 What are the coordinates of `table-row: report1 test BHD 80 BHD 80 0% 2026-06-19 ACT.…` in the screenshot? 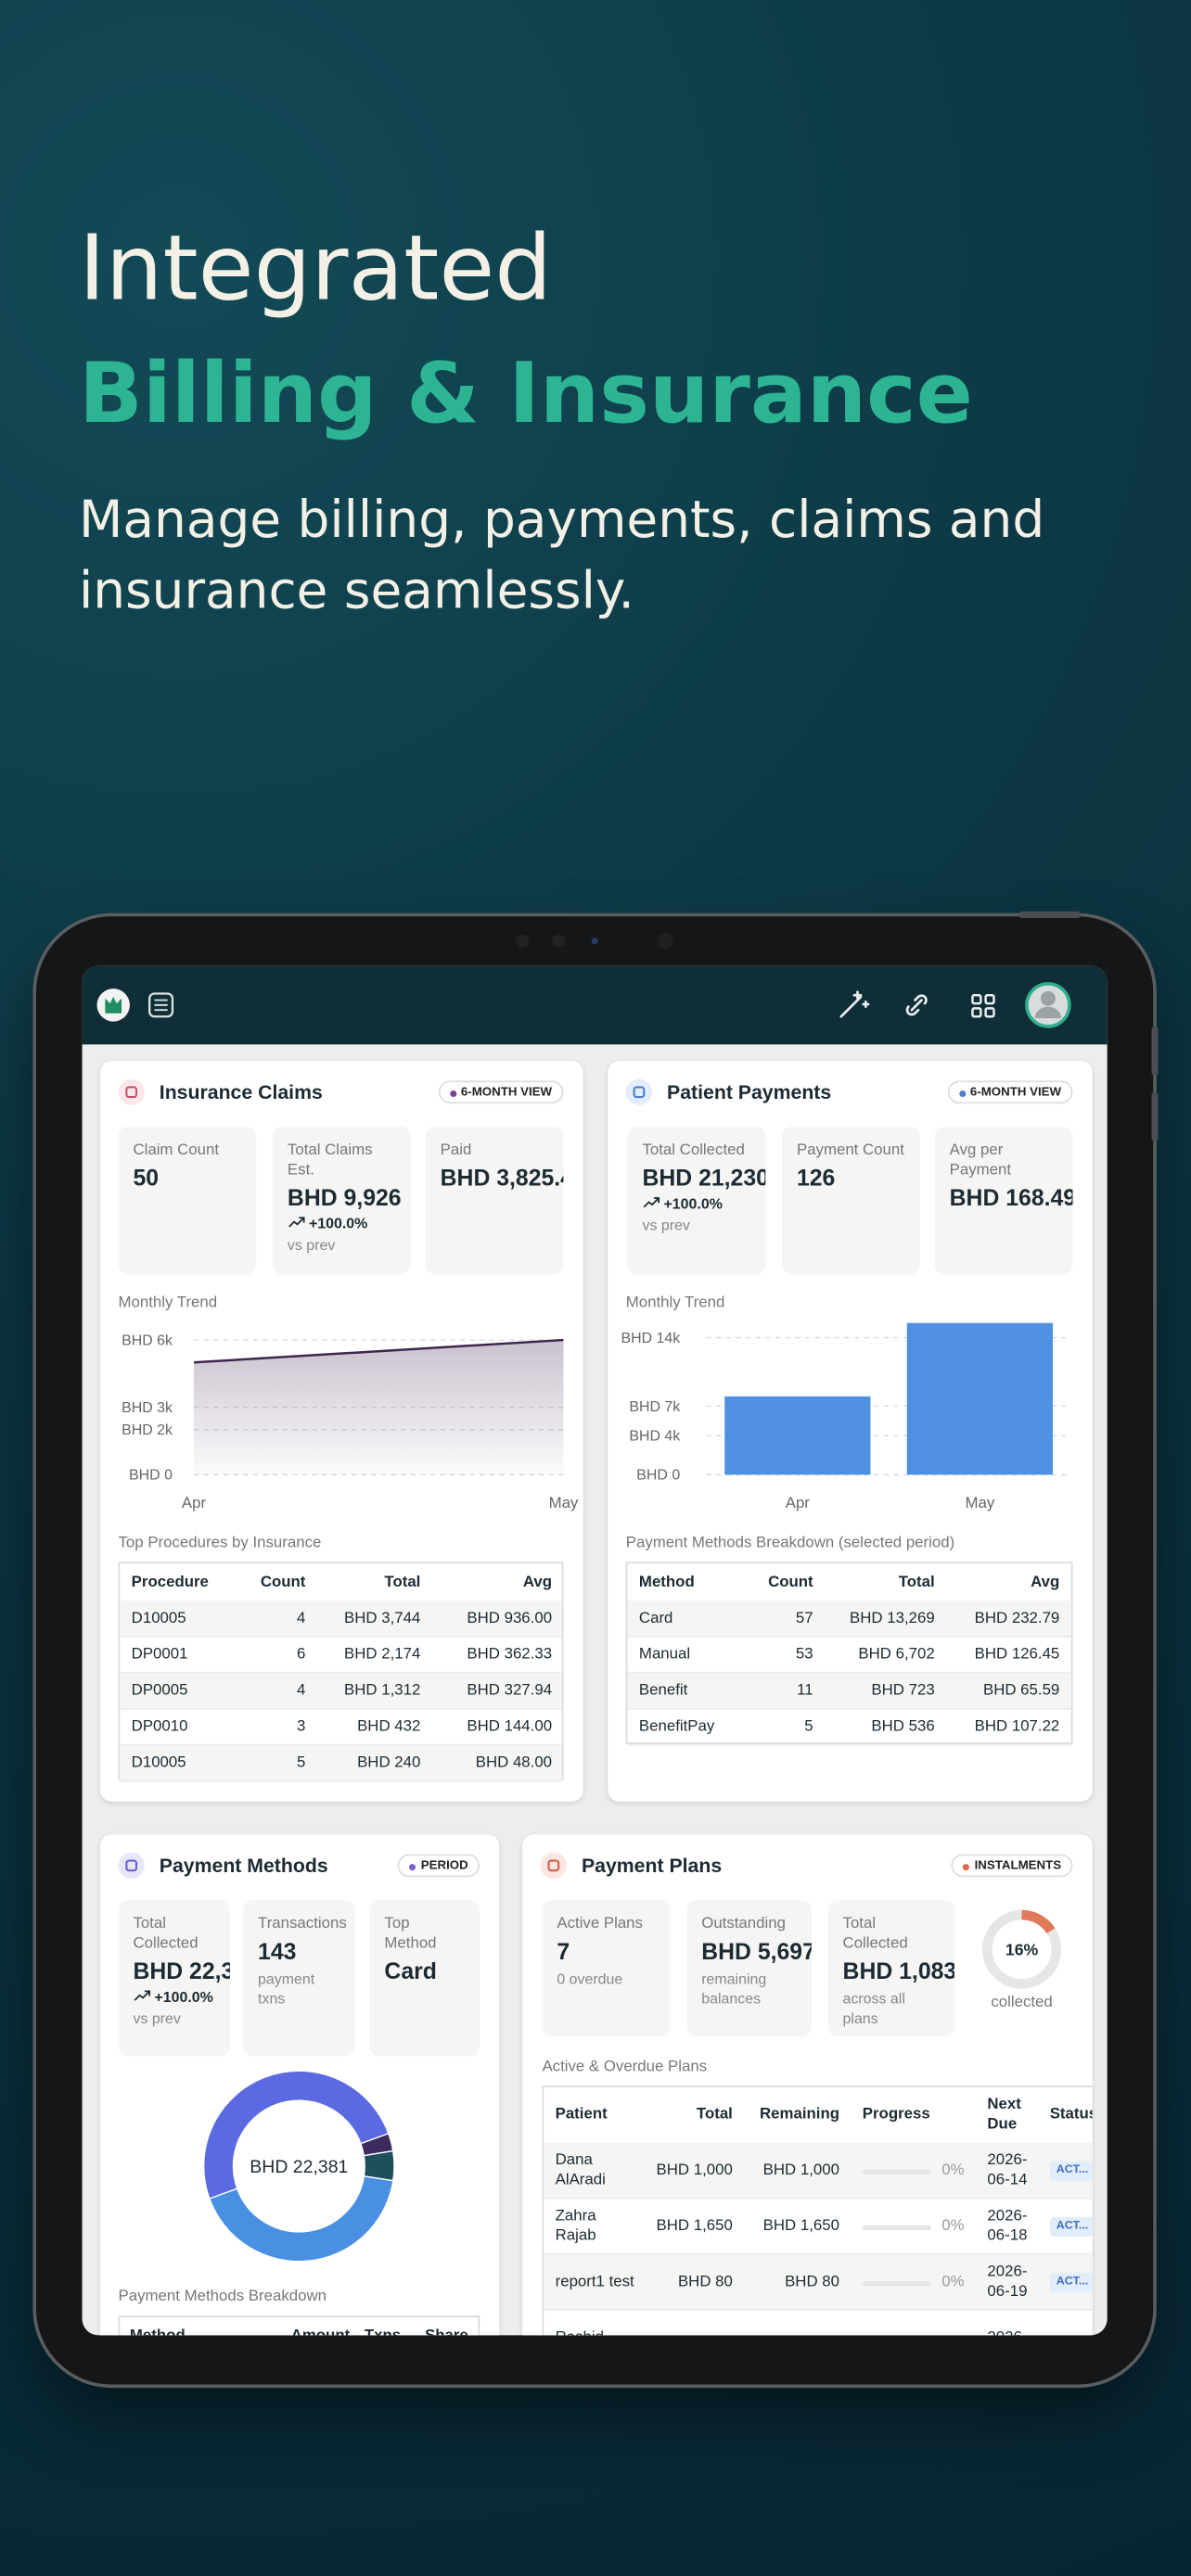 It's located at (818, 2283).